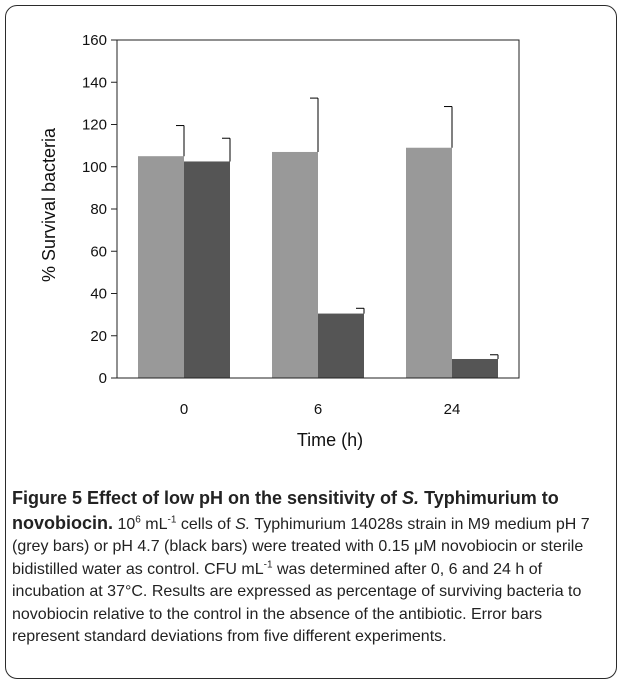 The height and width of the screenshot is (684, 622). Describe the element at coordinates (184, 409) in the screenshot. I see `x-tick-label: 0` at that location.